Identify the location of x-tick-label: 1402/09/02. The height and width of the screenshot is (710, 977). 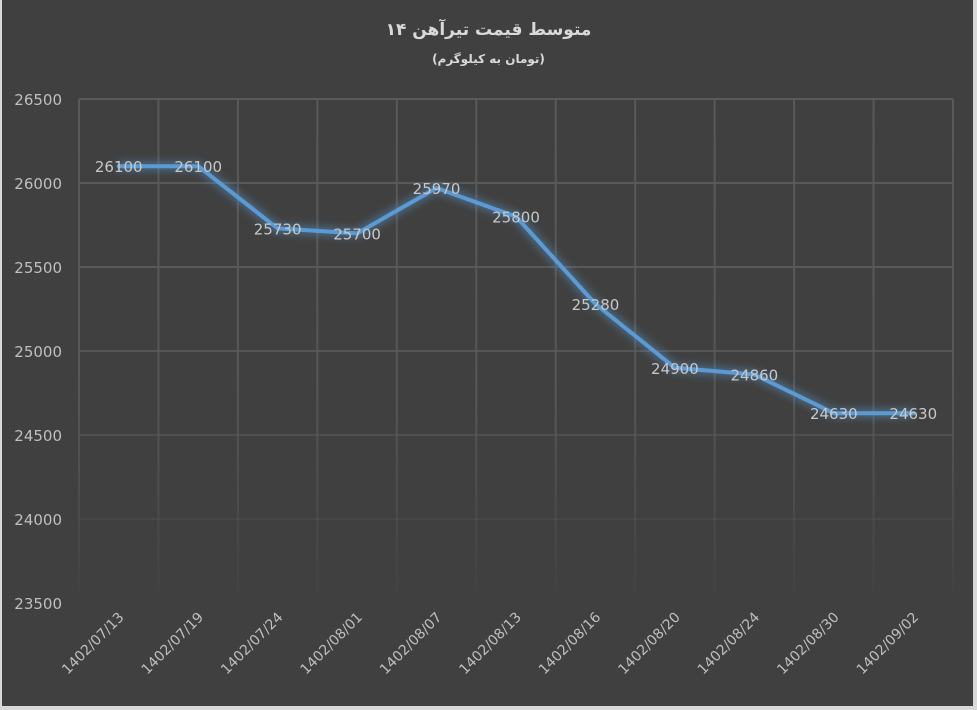
(888, 644).